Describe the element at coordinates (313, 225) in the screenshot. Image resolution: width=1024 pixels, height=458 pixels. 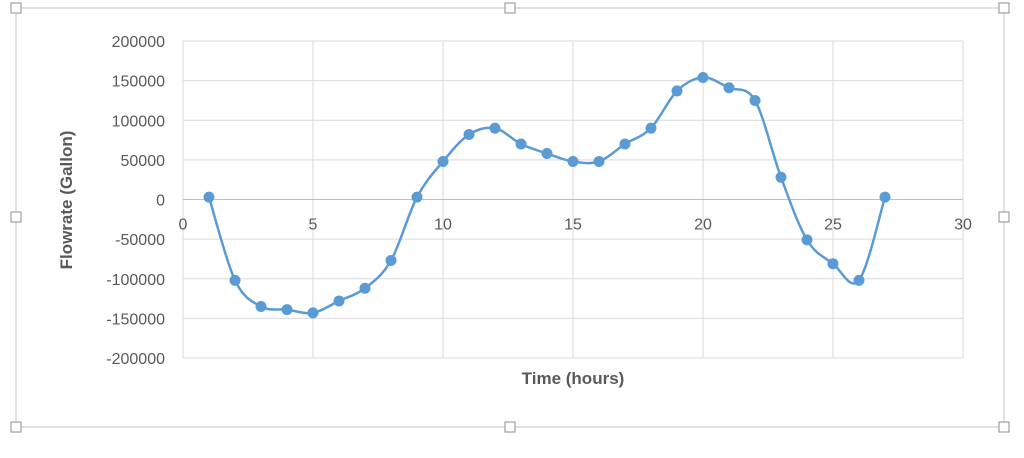
I see `x-tick-label: 5` at that location.